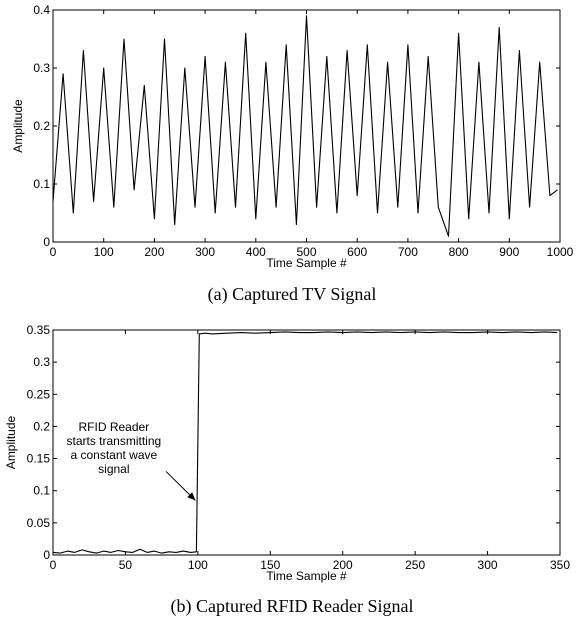 The height and width of the screenshot is (627, 585). Describe the element at coordinates (41, 426) in the screenshot. I see `rfid-signal-y-tick-label: 0.2` at that location.